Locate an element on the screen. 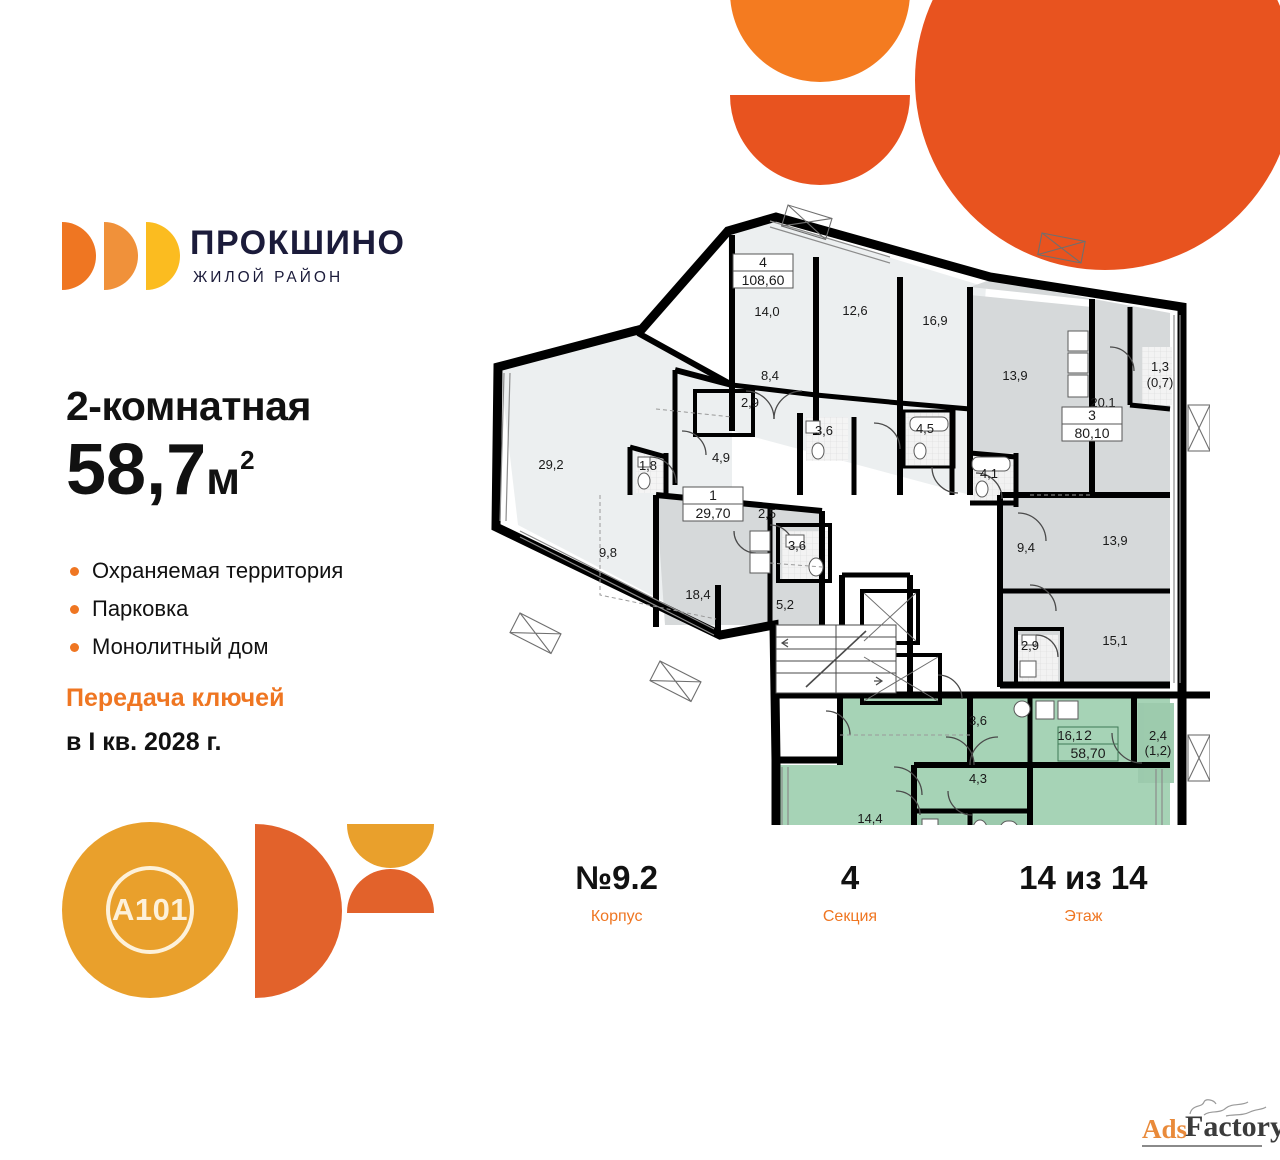  apartment-number: 1 is located at coordinates (713, 495).